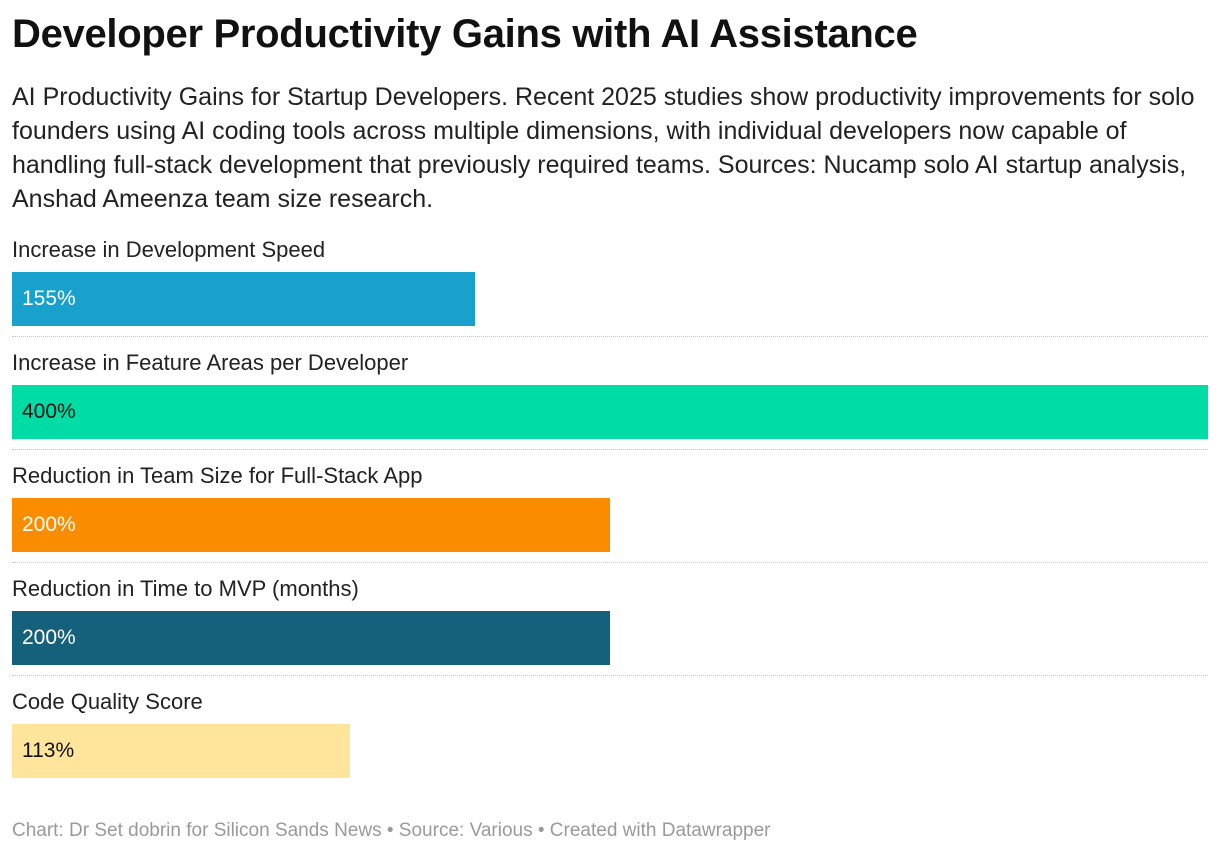  What do you see at coordinates (107, 701) in the screenshot?
I see `category-label: Code Quality Score` at bounding box center [107, 701].